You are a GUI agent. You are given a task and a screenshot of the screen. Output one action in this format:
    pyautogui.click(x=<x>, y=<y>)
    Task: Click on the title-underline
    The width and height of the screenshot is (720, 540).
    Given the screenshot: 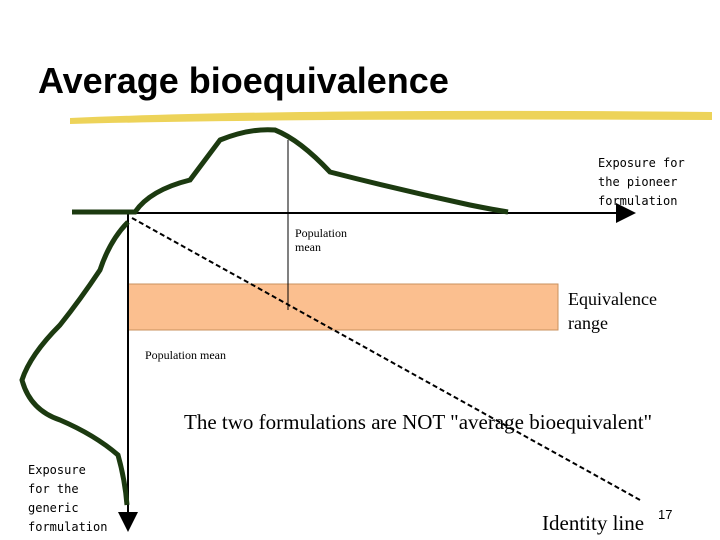 What is the action you would take?
    pyautogui.click(x=391, y=117)
    